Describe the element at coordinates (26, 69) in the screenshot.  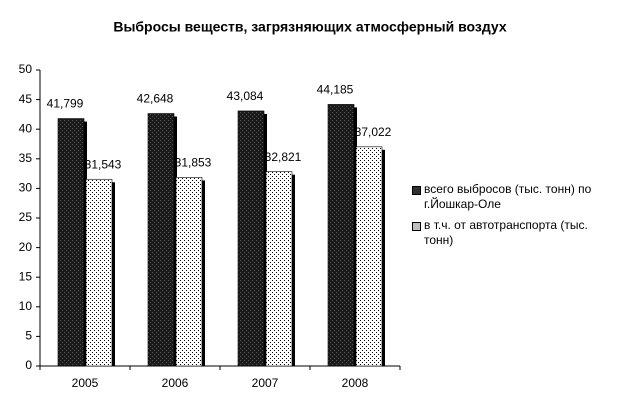
I see `y-tick-label: 50` at that location.